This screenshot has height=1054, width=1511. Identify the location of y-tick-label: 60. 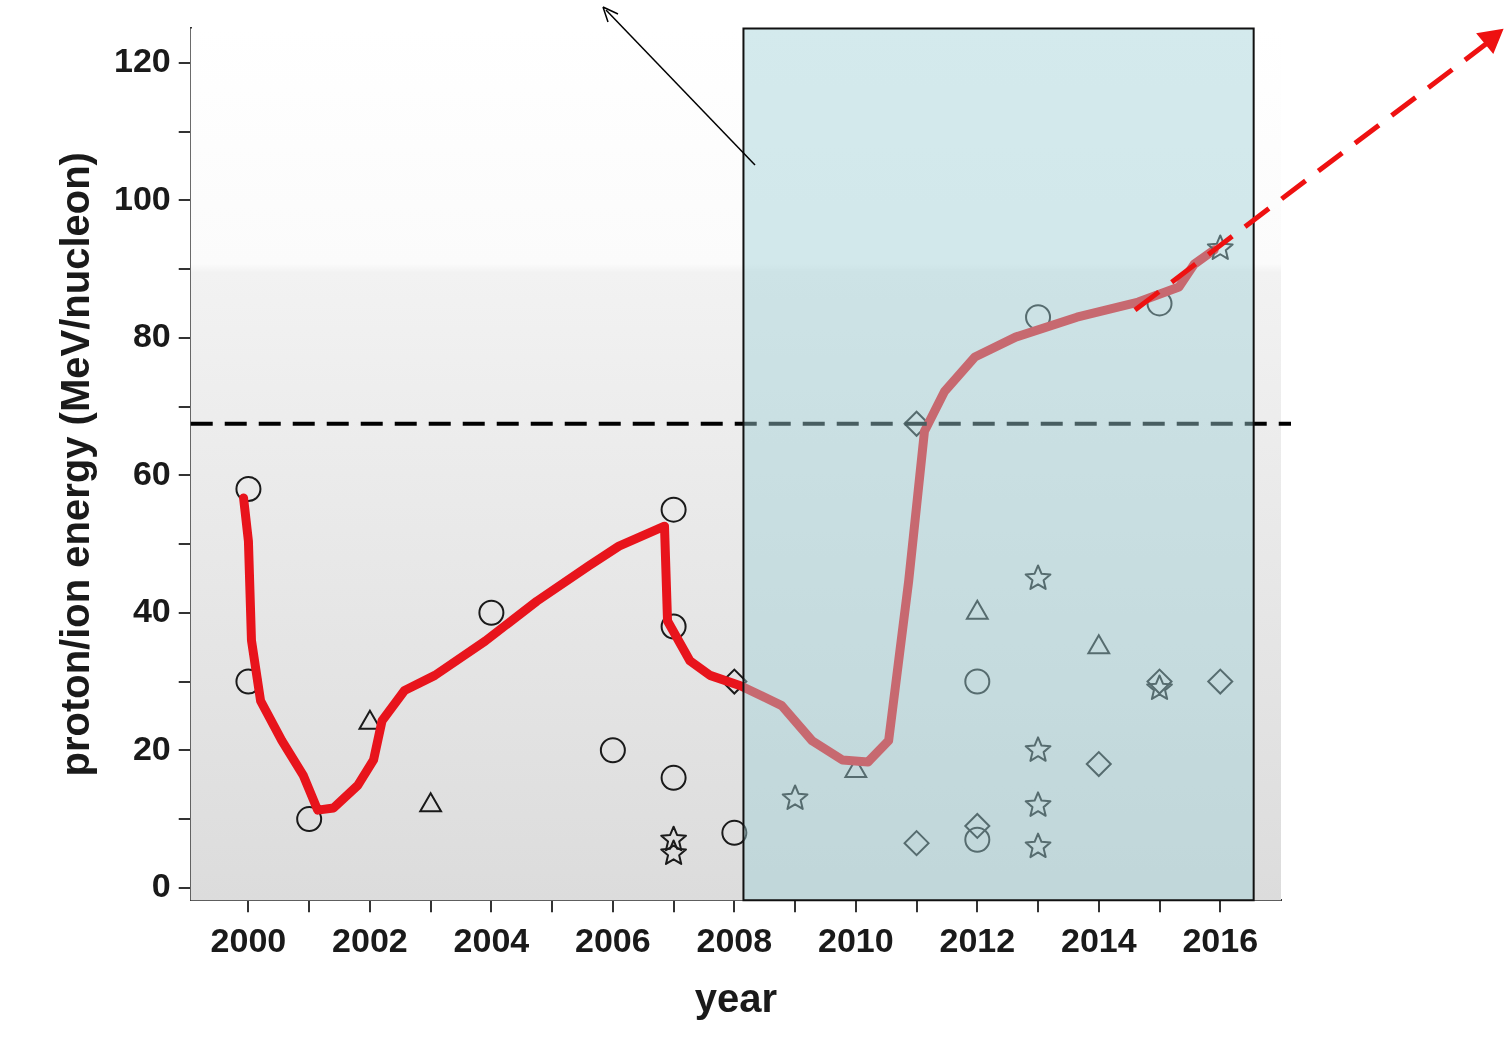
(151, 472).